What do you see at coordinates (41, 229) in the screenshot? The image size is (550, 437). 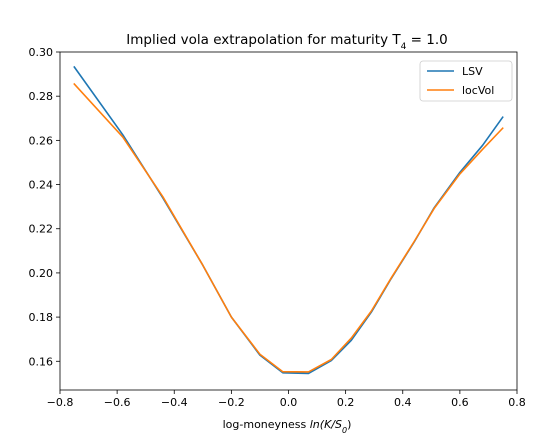 I see `y-tick-label: 0.22` at bounding box center [41, 229].